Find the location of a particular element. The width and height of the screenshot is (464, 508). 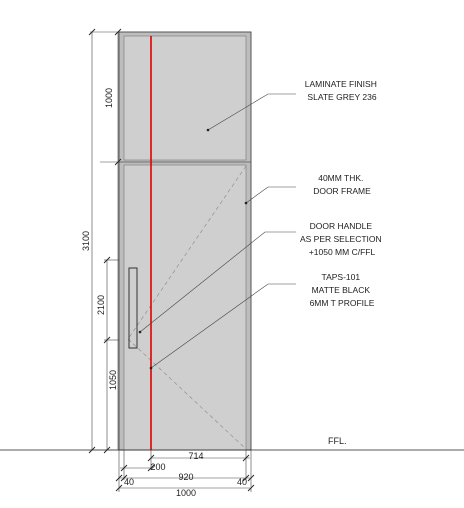

dim-frame-left: 40 is located at coordinates (129, 482).